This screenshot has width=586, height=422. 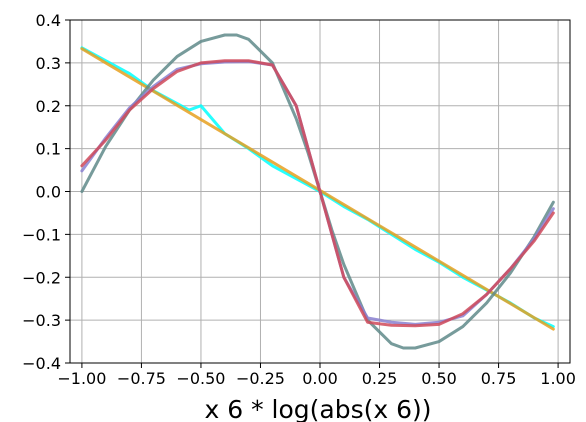 I want to click on x-tick-label: −0.75, so click(x=141, y=378).